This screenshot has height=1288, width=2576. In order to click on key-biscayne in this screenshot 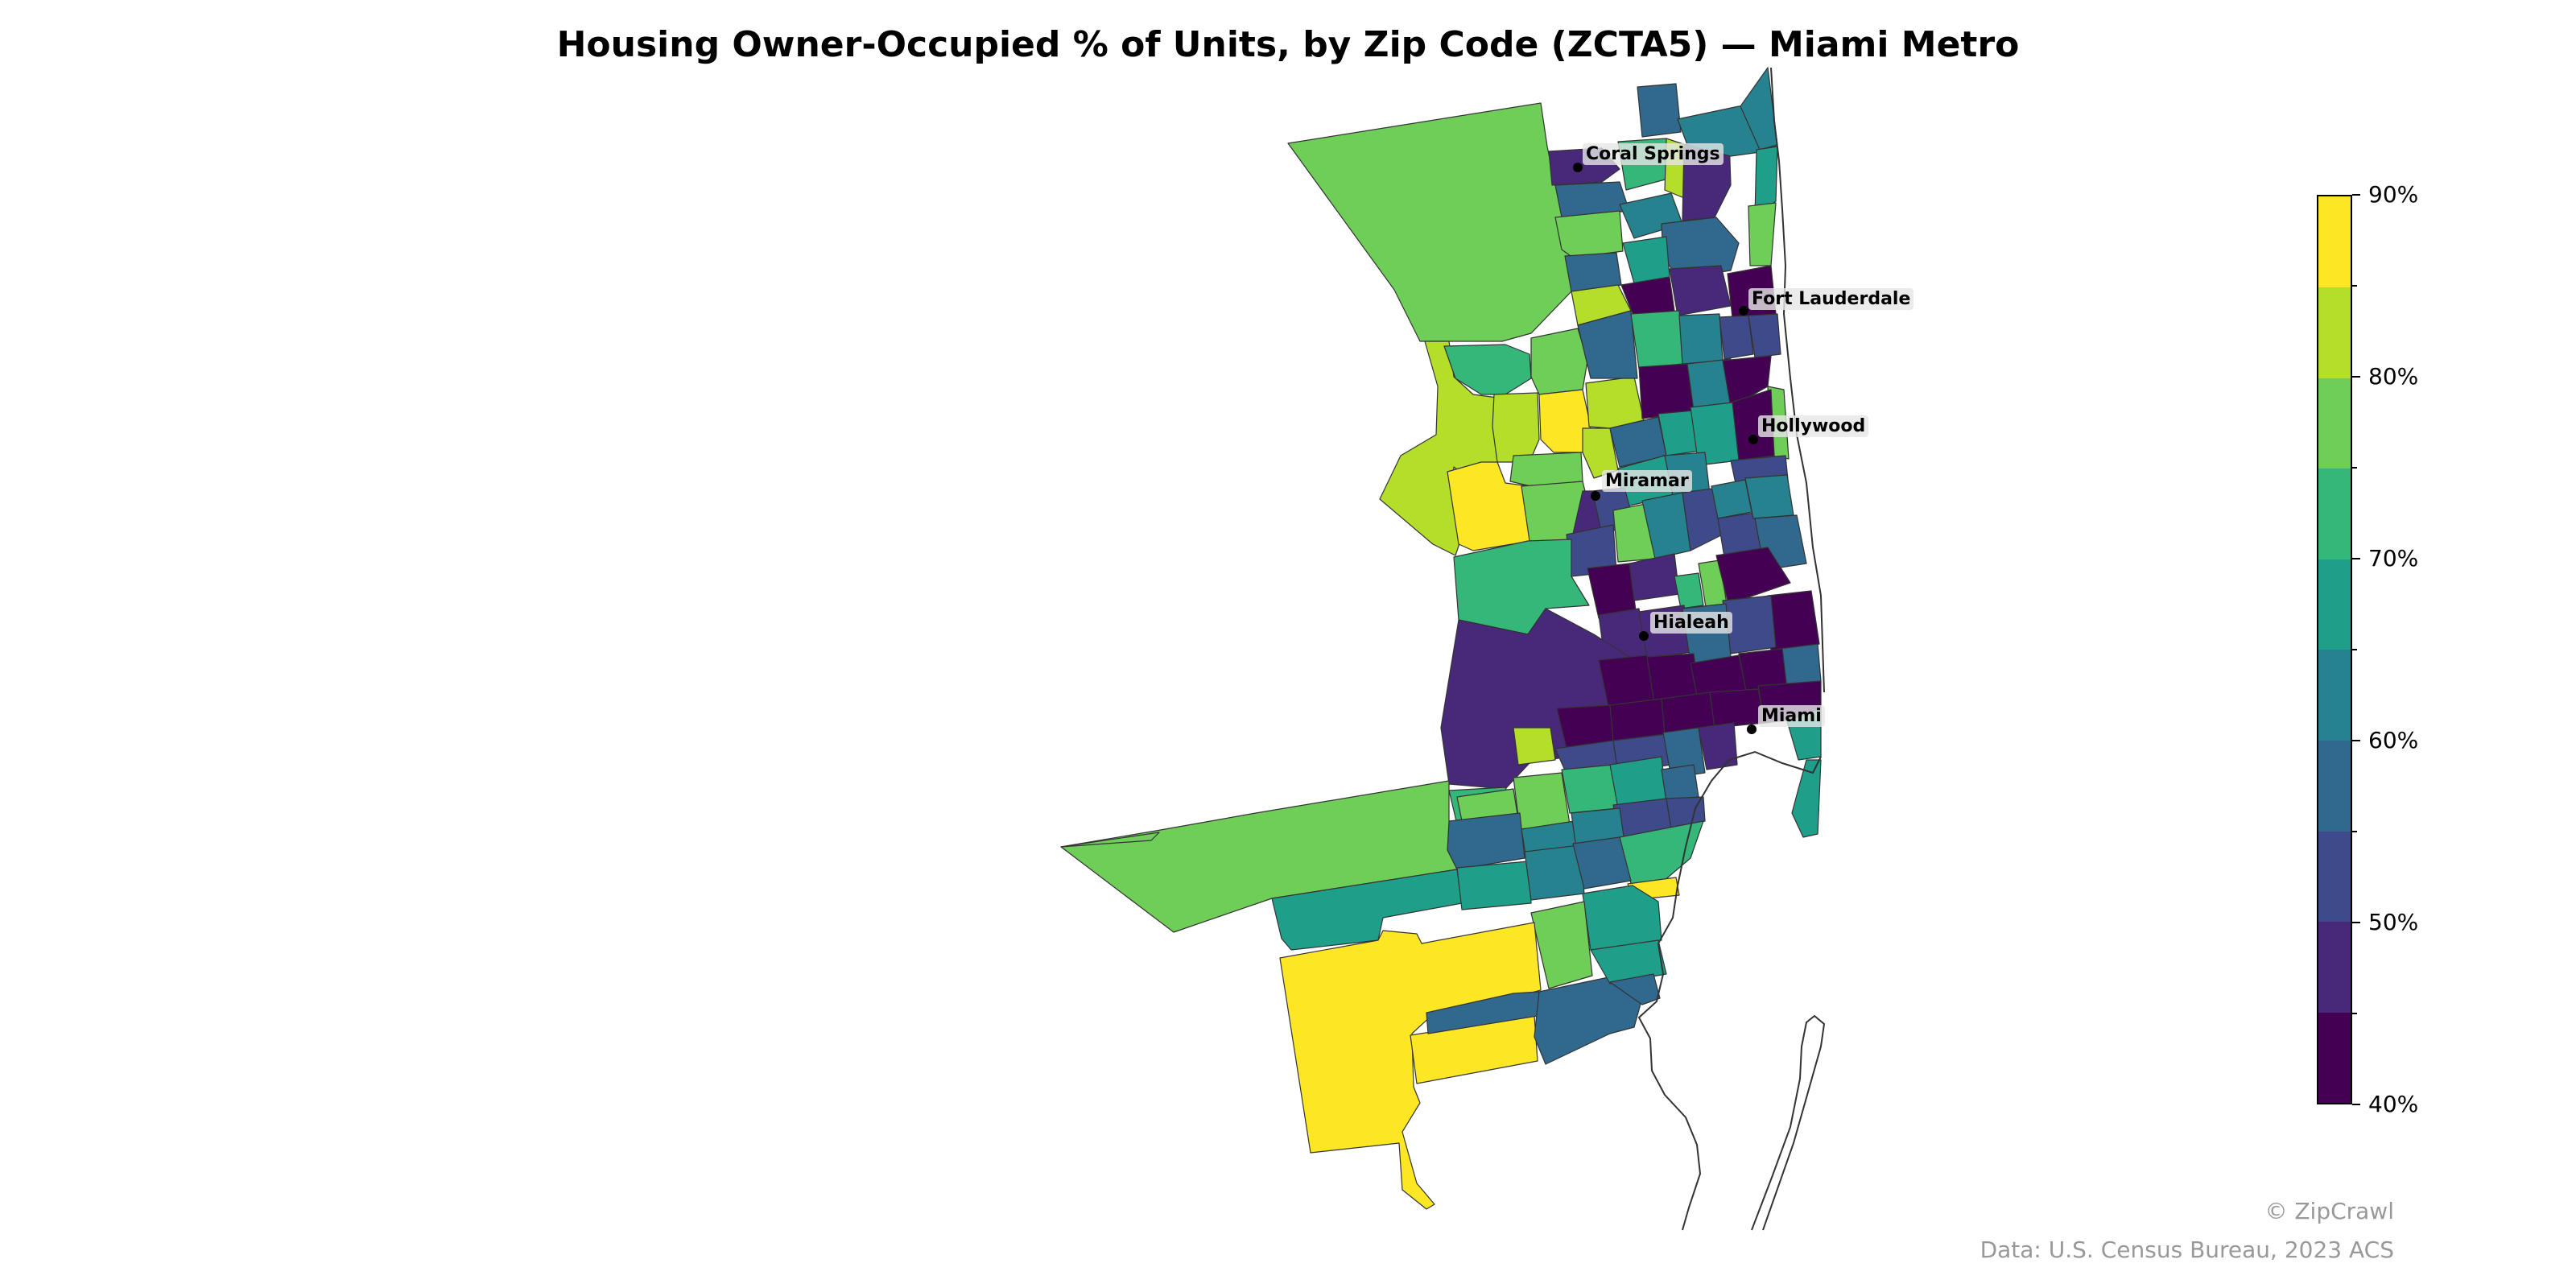, I will do `click(1788, 1122)`.